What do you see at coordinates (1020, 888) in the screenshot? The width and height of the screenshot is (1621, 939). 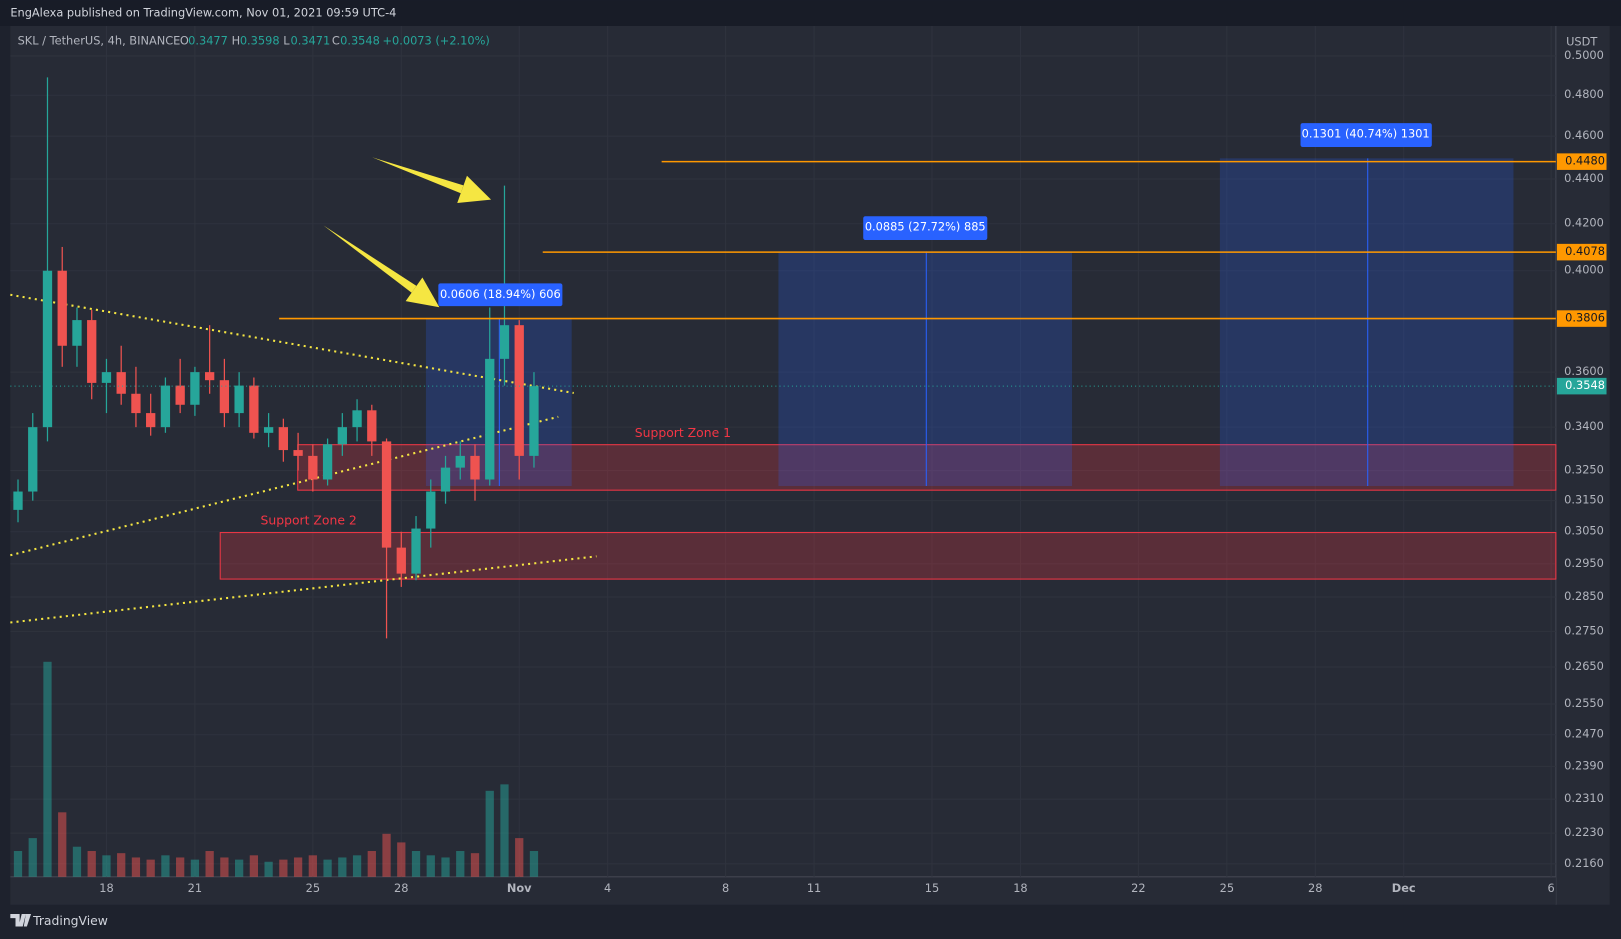 I see `x-tick-label: 18` at bounding box center [1020, 888].